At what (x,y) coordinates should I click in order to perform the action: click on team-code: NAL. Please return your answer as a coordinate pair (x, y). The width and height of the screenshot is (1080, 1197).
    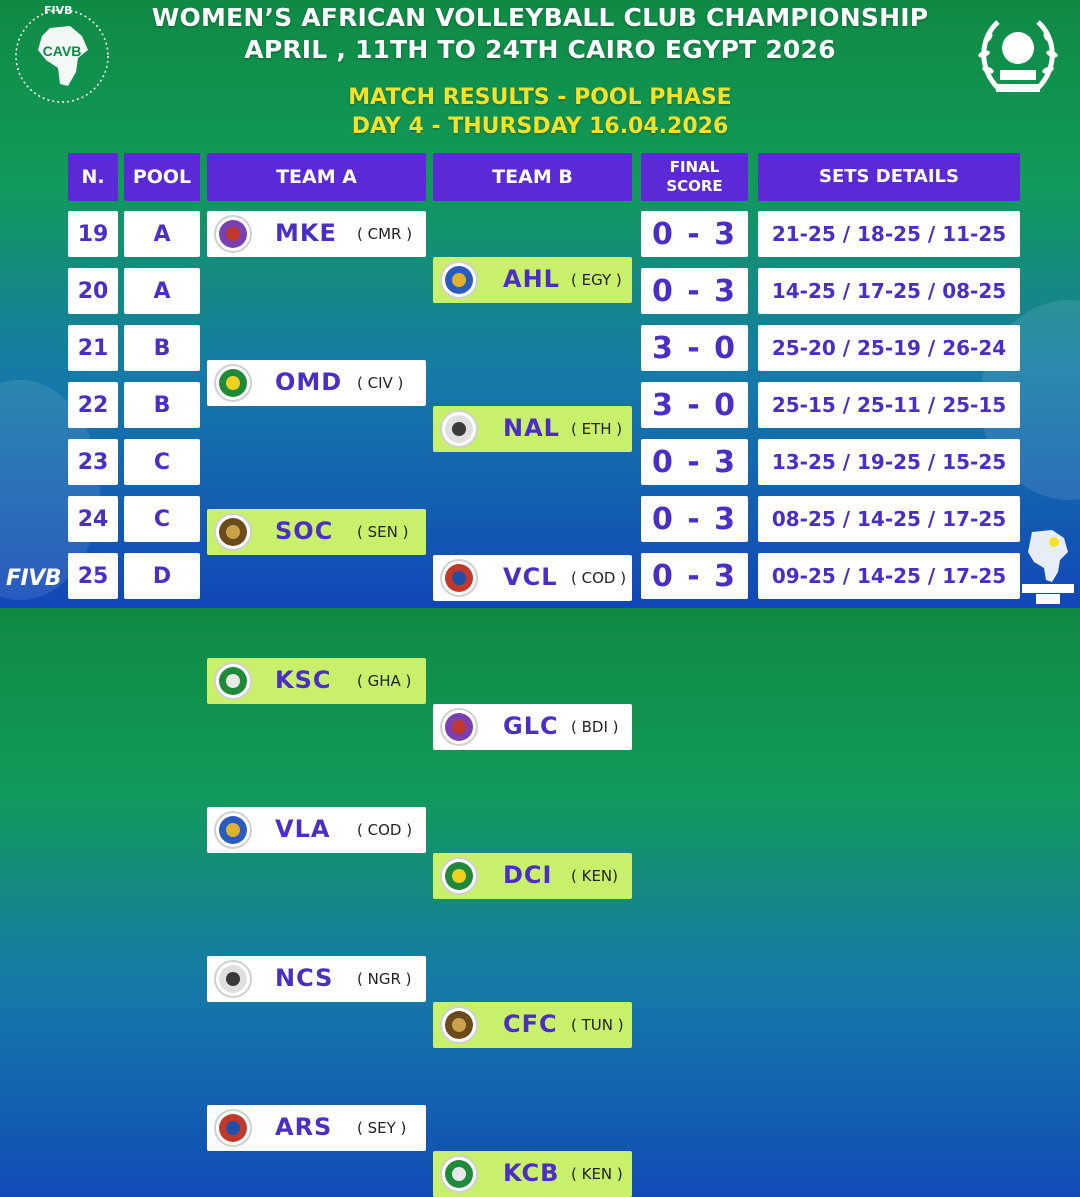
    Looking at the image, I should click on (531, 428).